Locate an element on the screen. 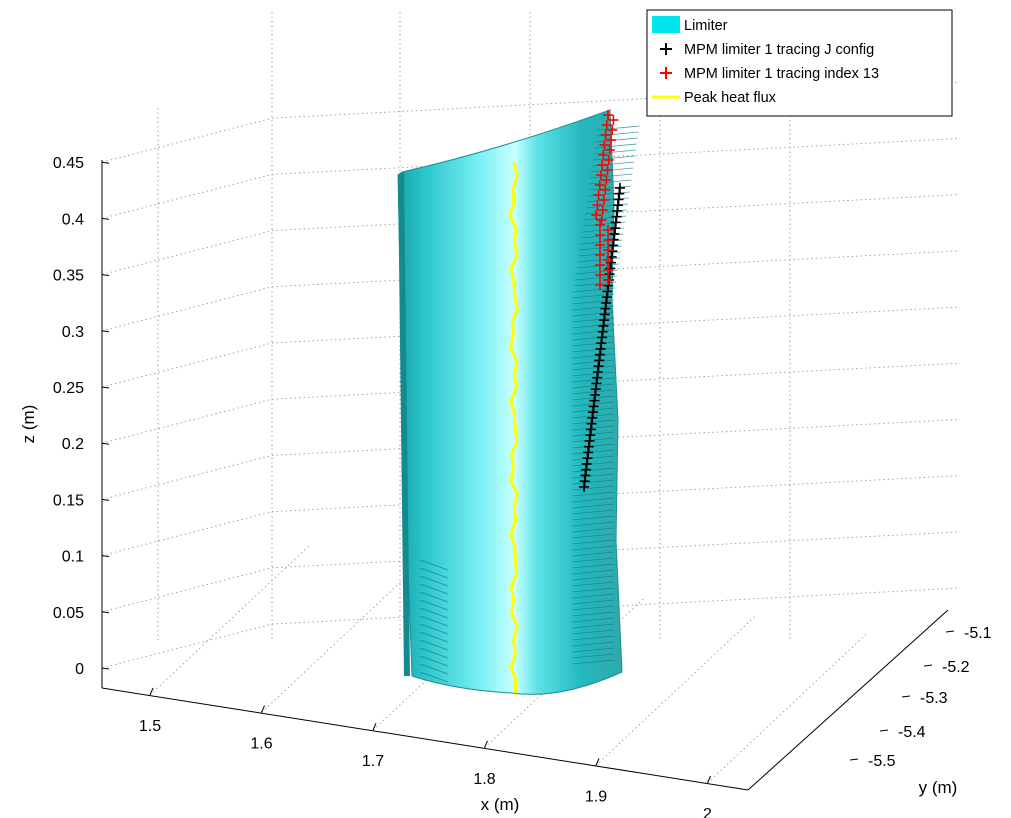 This screenshot has width=1011, height=818. y-tick-label: -5.4 is located at coordinates (912, 732).